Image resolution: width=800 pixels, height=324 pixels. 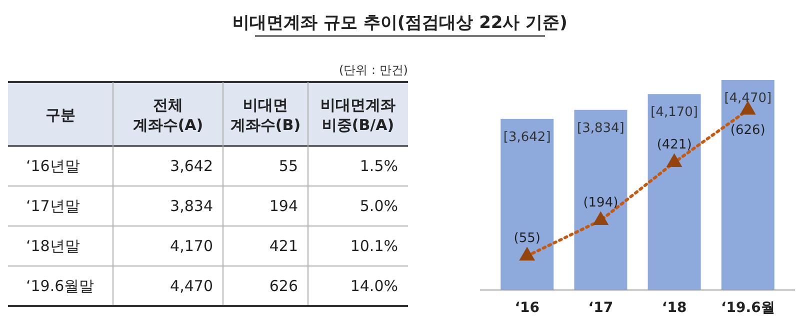 What do you see at coordinates (283, 206) in the screenshot?
I see `text: 194` at bounding box center [283, 206].